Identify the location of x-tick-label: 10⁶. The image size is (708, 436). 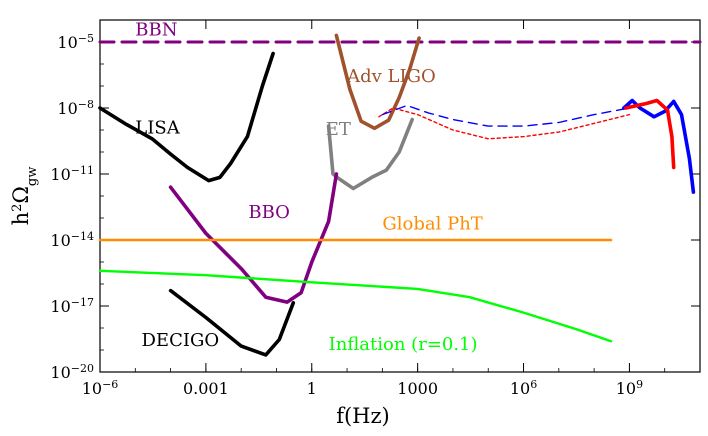
(523, 388).